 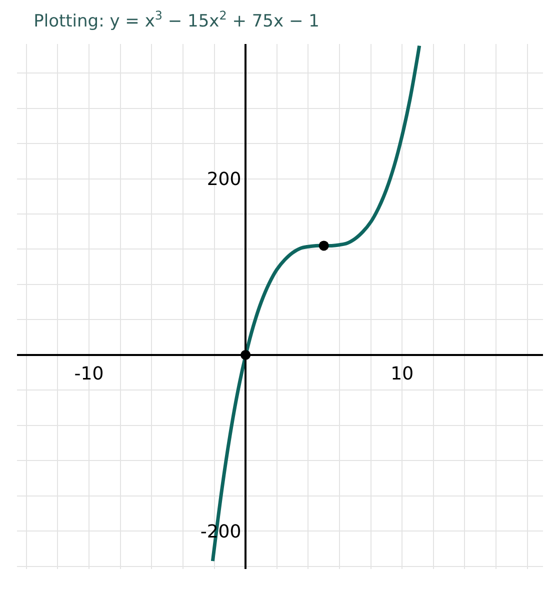 I want to click on x-tick-label: 10, so click(x=402, y=373).